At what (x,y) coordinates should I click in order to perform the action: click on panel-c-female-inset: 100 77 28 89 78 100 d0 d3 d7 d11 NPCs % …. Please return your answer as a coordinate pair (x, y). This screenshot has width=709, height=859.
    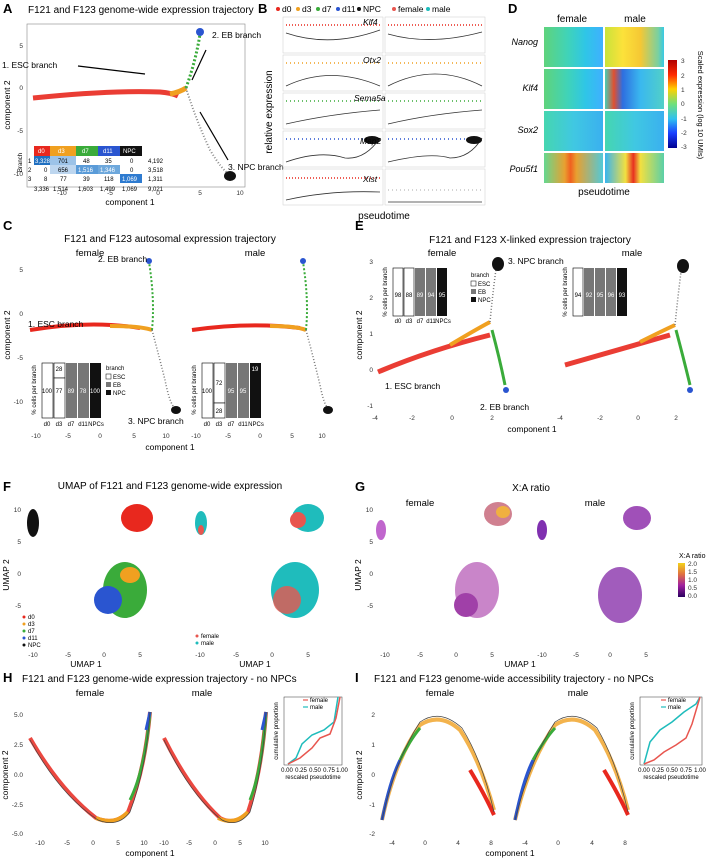
    Looking at the image, I should click on (68, 395).